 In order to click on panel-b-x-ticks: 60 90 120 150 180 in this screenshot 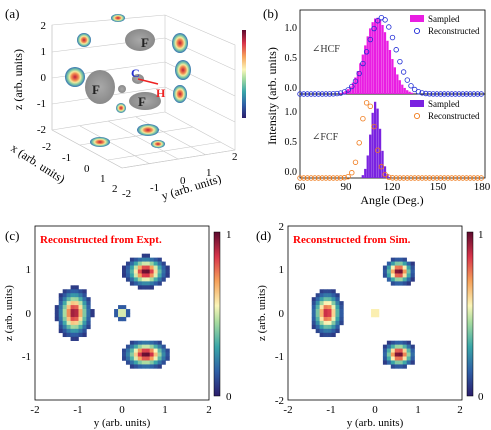, I will do `click(393, 187)`.